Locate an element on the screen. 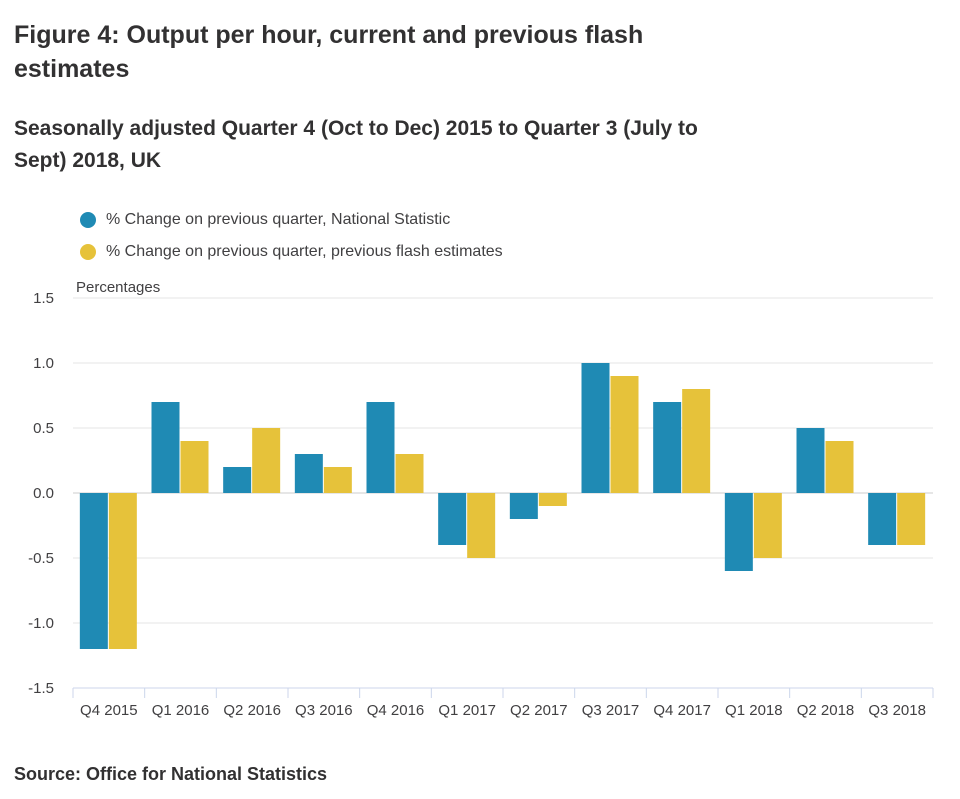 This screenshot has width=960, height=799. x-tick-label: Q3 2017 is located at coordinates (611, 710).